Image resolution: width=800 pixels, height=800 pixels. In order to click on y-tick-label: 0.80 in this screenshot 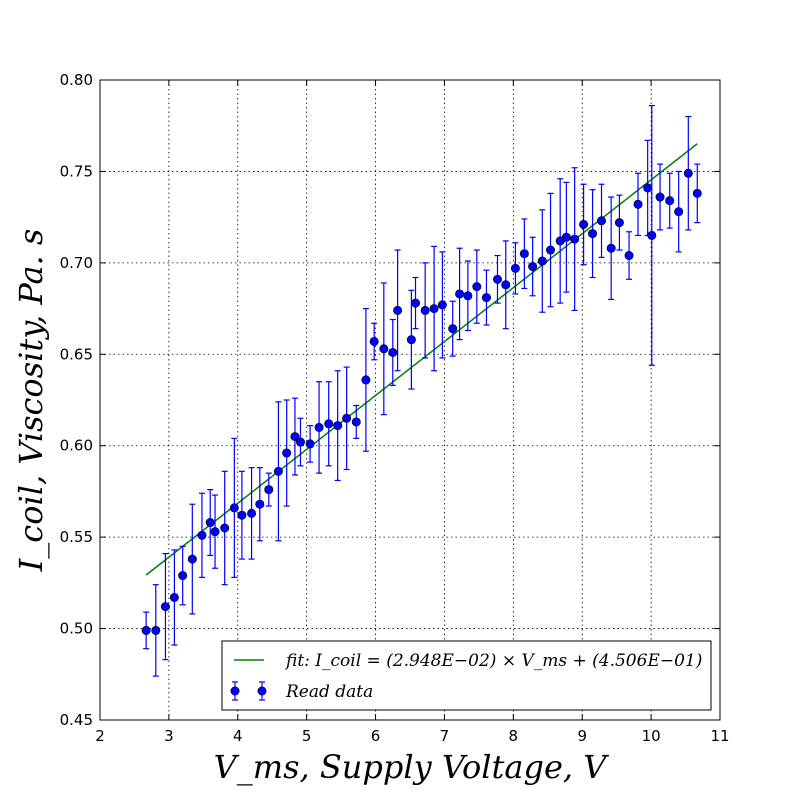, I will do `click(76, 80)`.